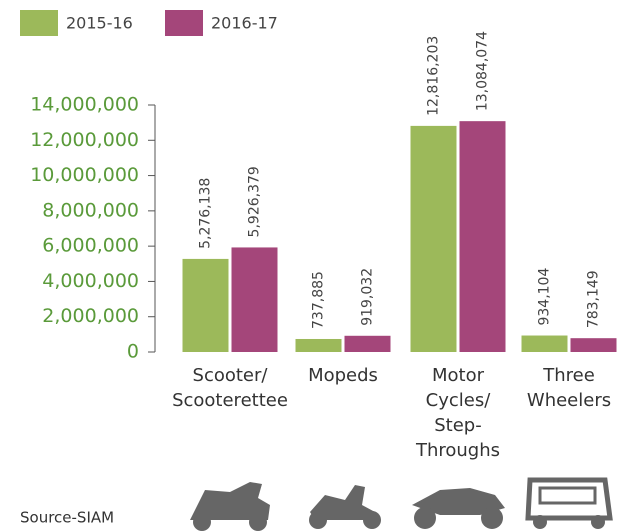 The image size is (632, 532). I want to click on value-label: 12,816,203, so click(434, 76).